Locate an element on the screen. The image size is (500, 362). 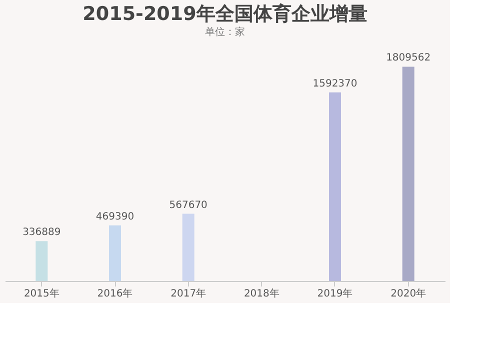
data-label: 336889 is located at coordinates (41, 232).